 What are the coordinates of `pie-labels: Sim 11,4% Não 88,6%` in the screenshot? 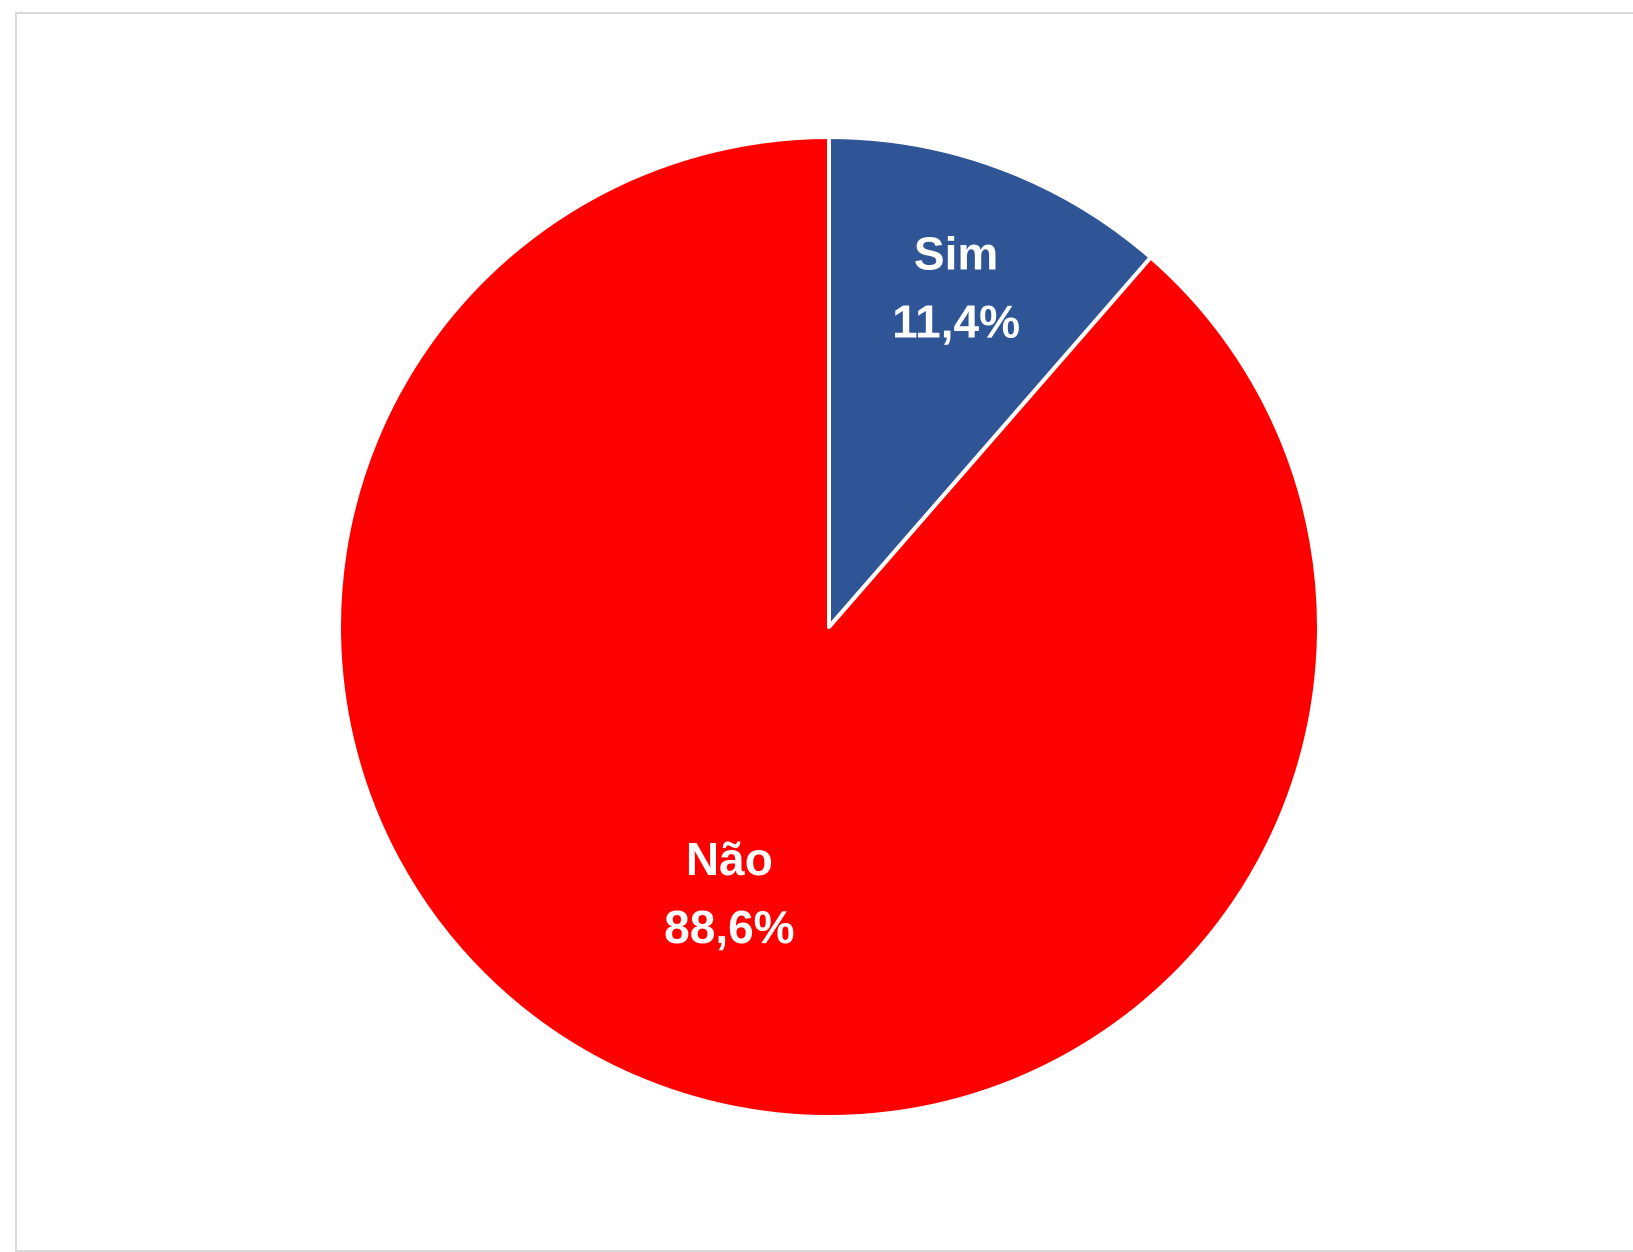 It's located at (842, 590).